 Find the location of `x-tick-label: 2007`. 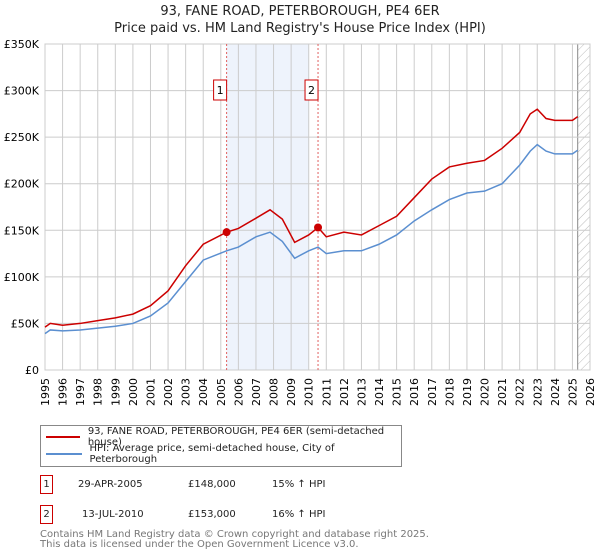

x-tick-label: 2007 is located at coordinates (256, 392).